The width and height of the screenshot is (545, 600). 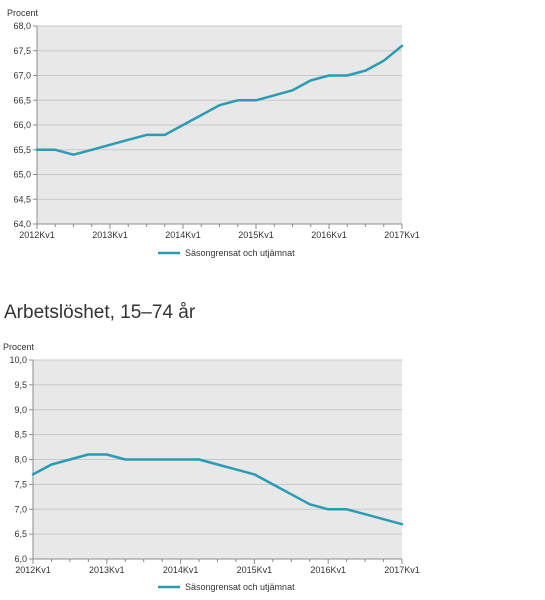 What do you see at coordinates (100, 312) in the screenshot?
I see `unemployment-section-title: Arbetslöshet, 15–74 år` at bounding box center [100, 312].